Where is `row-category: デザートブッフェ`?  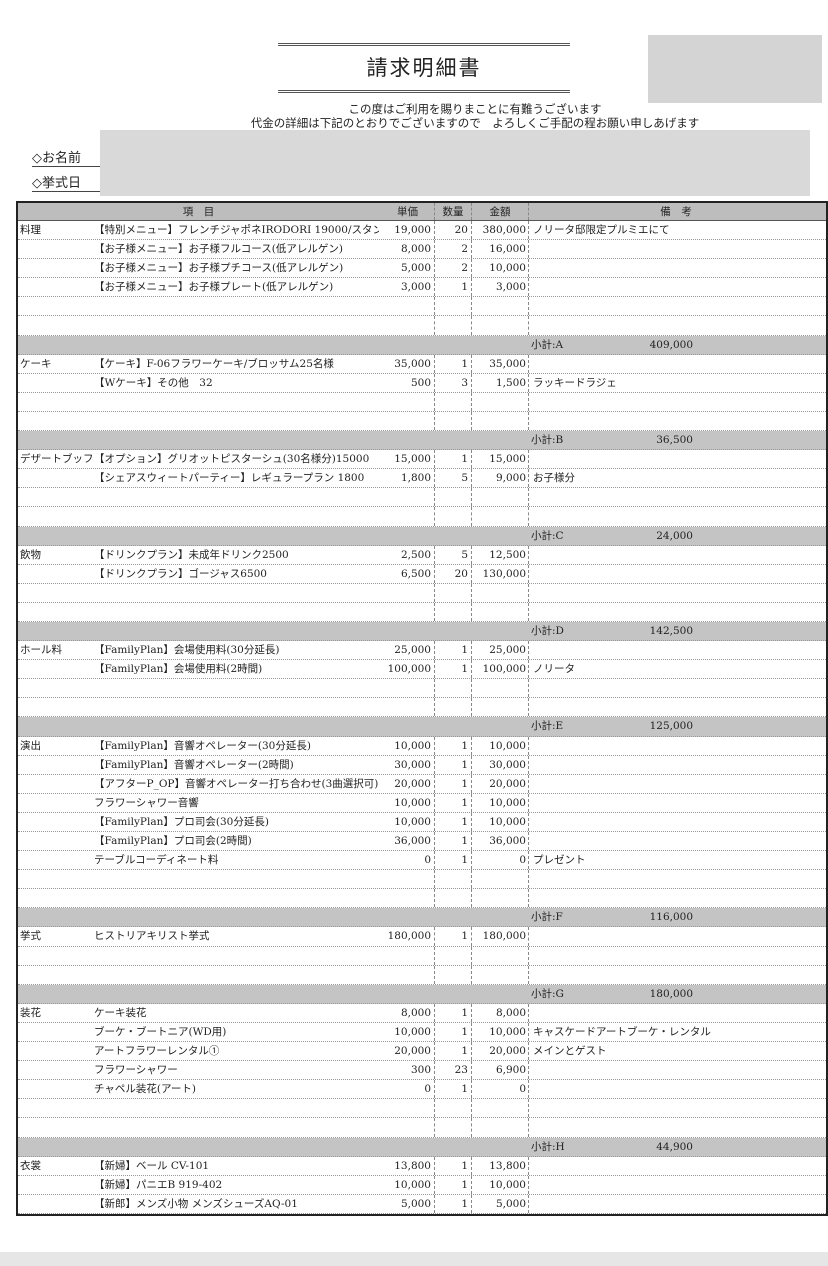 row-category: デザートブッフェ is located at coordinates (56, 459).